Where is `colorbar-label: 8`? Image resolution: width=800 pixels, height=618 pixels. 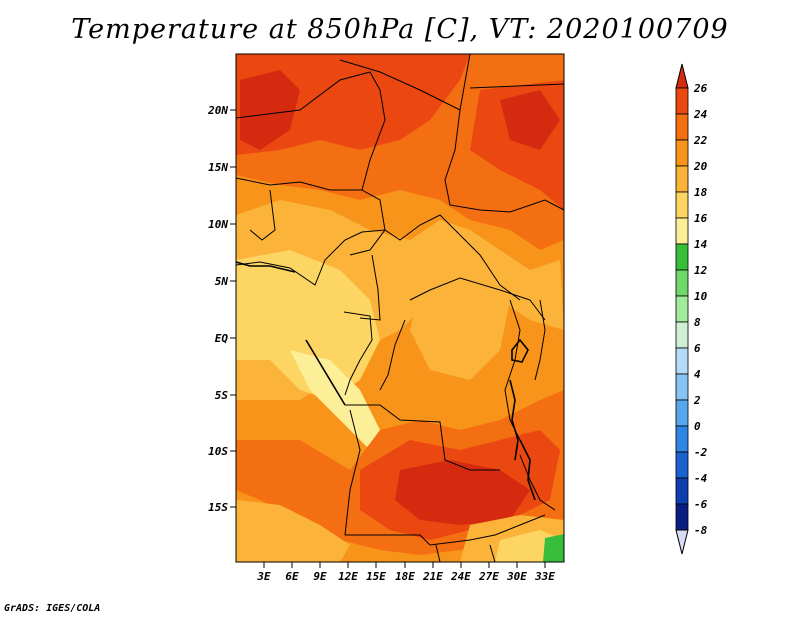 colorbar-label: 8 is located at coordinates (697, 322).